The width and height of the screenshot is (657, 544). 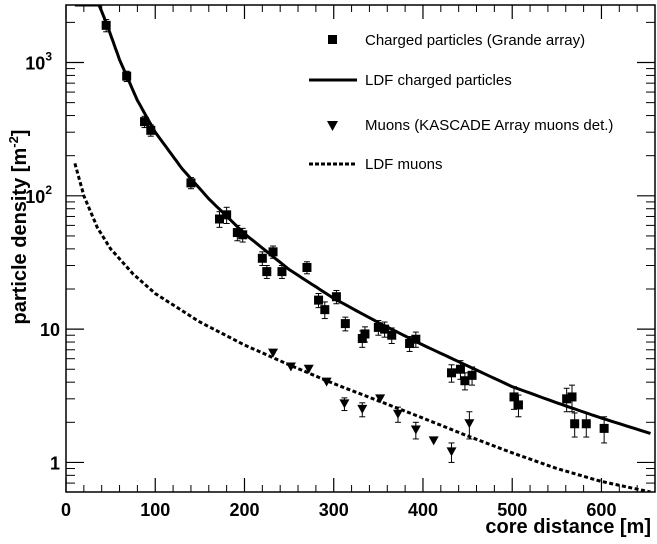 I want to click on x-tick-label: 500, so click(x=512, y=510).